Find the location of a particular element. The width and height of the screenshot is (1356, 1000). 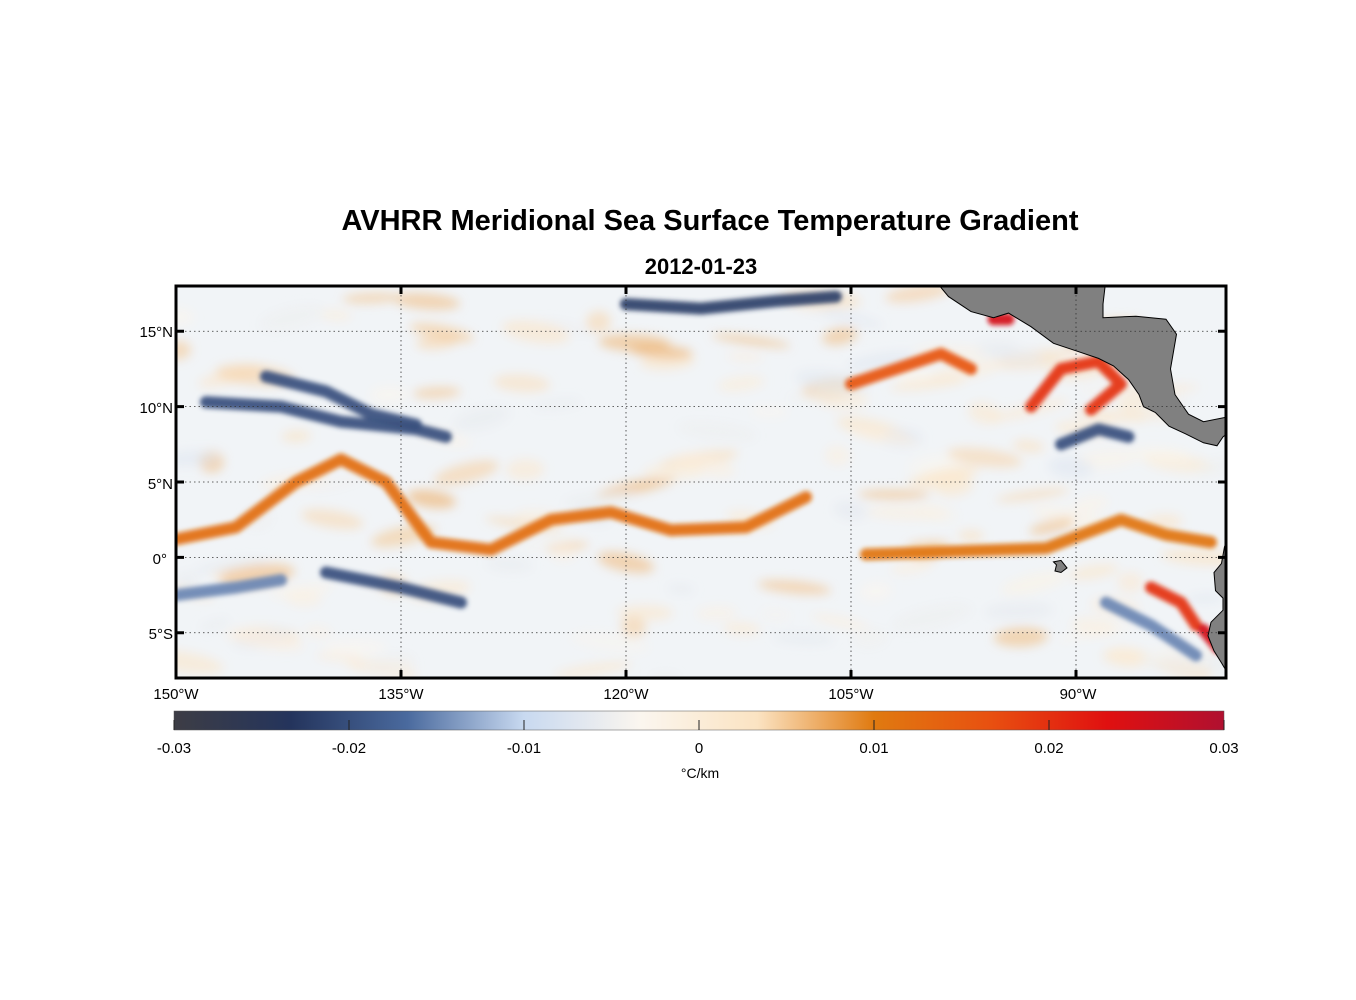

lon-label-105w: 105°W is located at coordinates (851, 694).